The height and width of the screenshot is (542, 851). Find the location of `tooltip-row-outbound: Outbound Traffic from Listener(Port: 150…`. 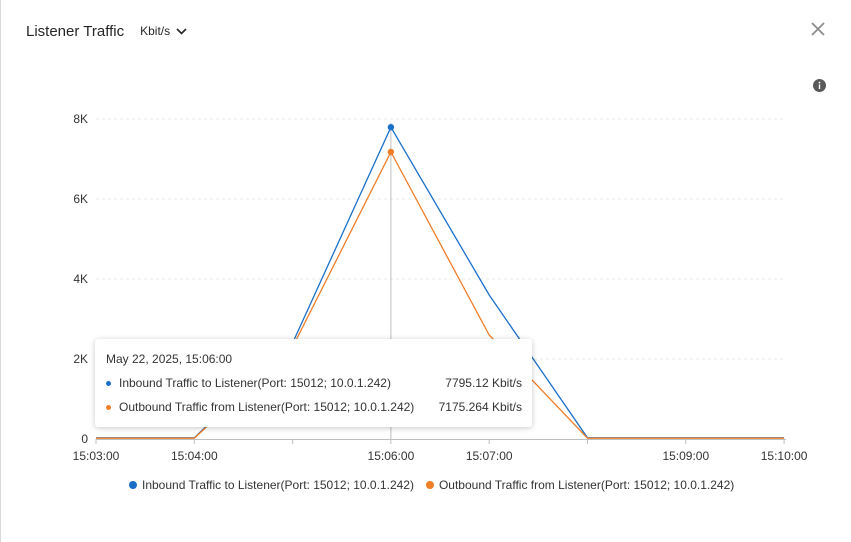

tooltip-row-outbound: Outbound Traffic from Listener(Port: 150… is located at coordinates (314, 407).